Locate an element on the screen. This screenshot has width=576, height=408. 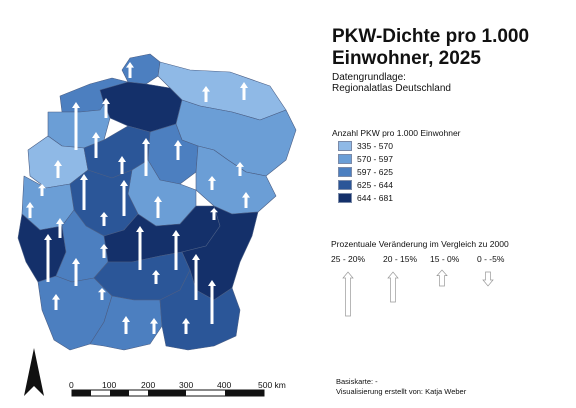
region-hannover is located at coordinates (141, 107).